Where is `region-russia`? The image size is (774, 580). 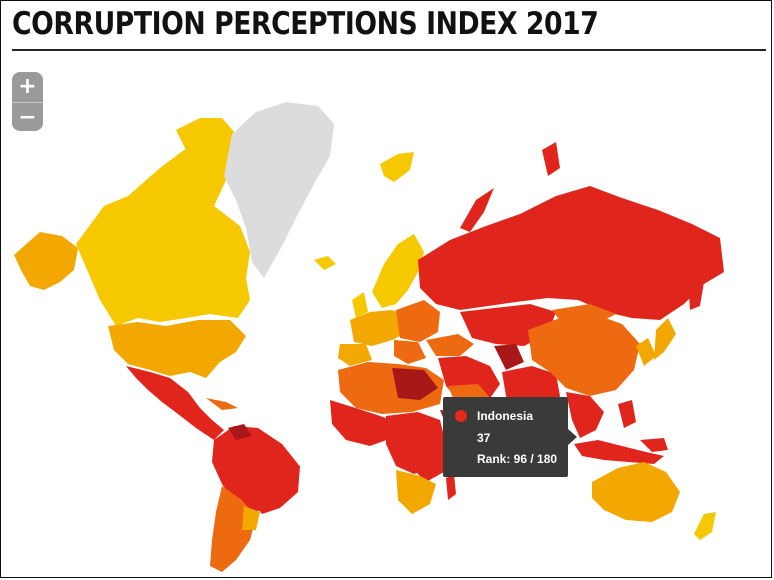 region-russia is located at coordinates (571, 253).